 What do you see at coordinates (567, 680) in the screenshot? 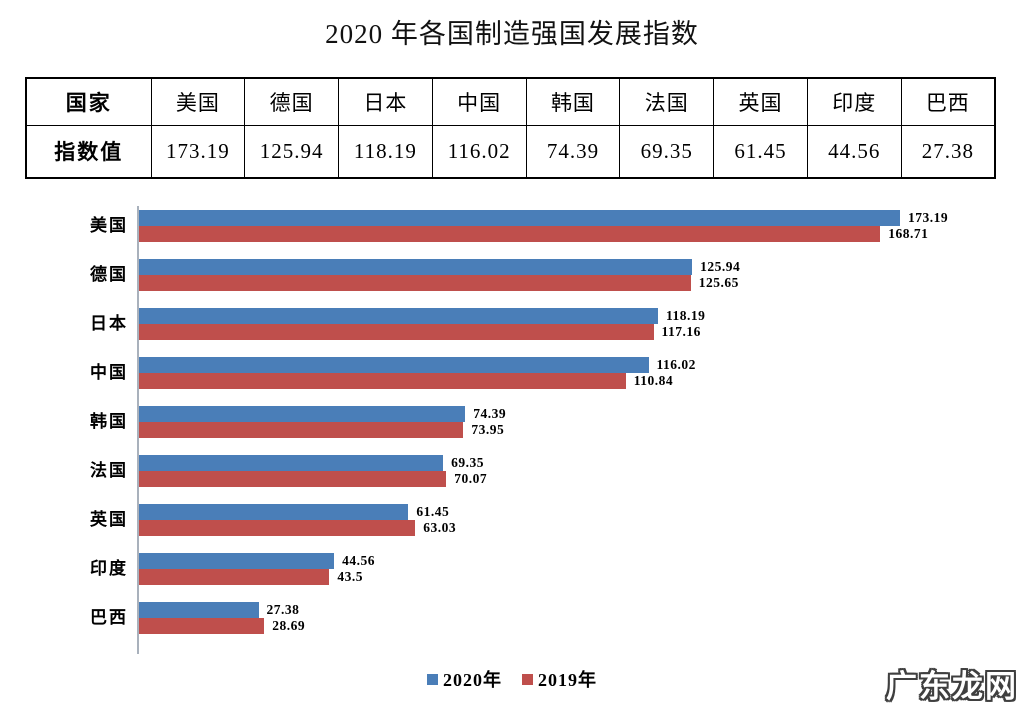
I see `legend-label-2019: 2019年` at bounding box center [567, 680].